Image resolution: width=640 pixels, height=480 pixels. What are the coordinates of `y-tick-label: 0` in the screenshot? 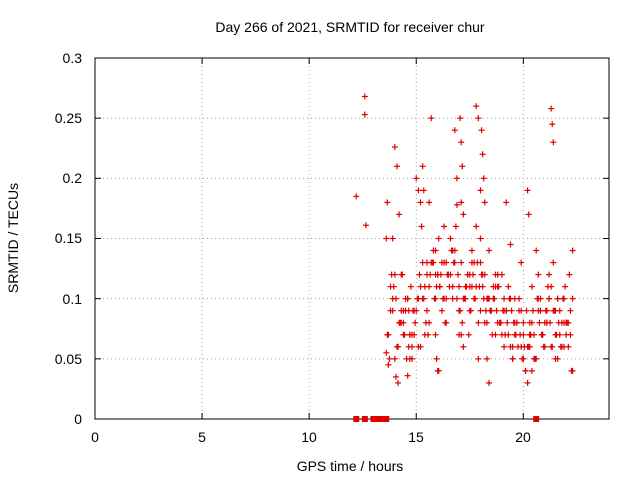 It's located at (78, 419).